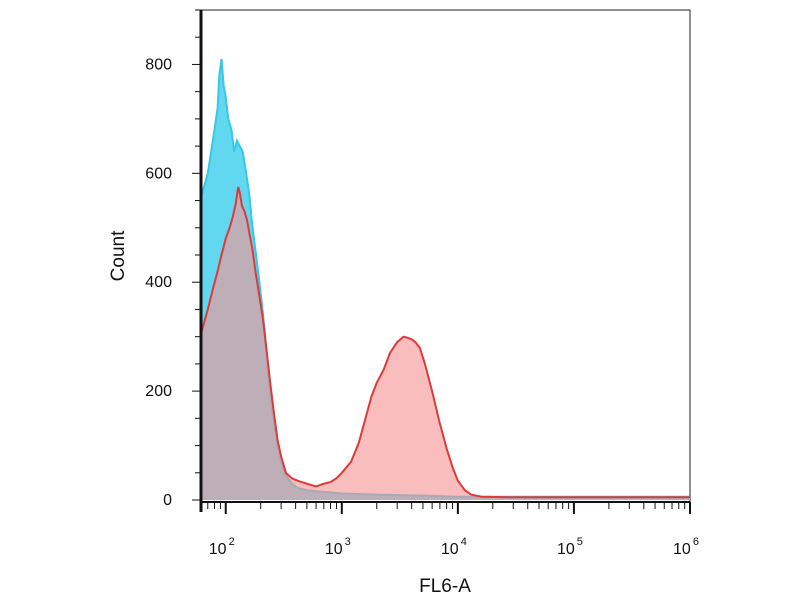 The width and height of the screenshot is (800, 600). Describe the element at coordinates (158, 391) in the screenshot. I see `y-tick-label: 200` at that location.